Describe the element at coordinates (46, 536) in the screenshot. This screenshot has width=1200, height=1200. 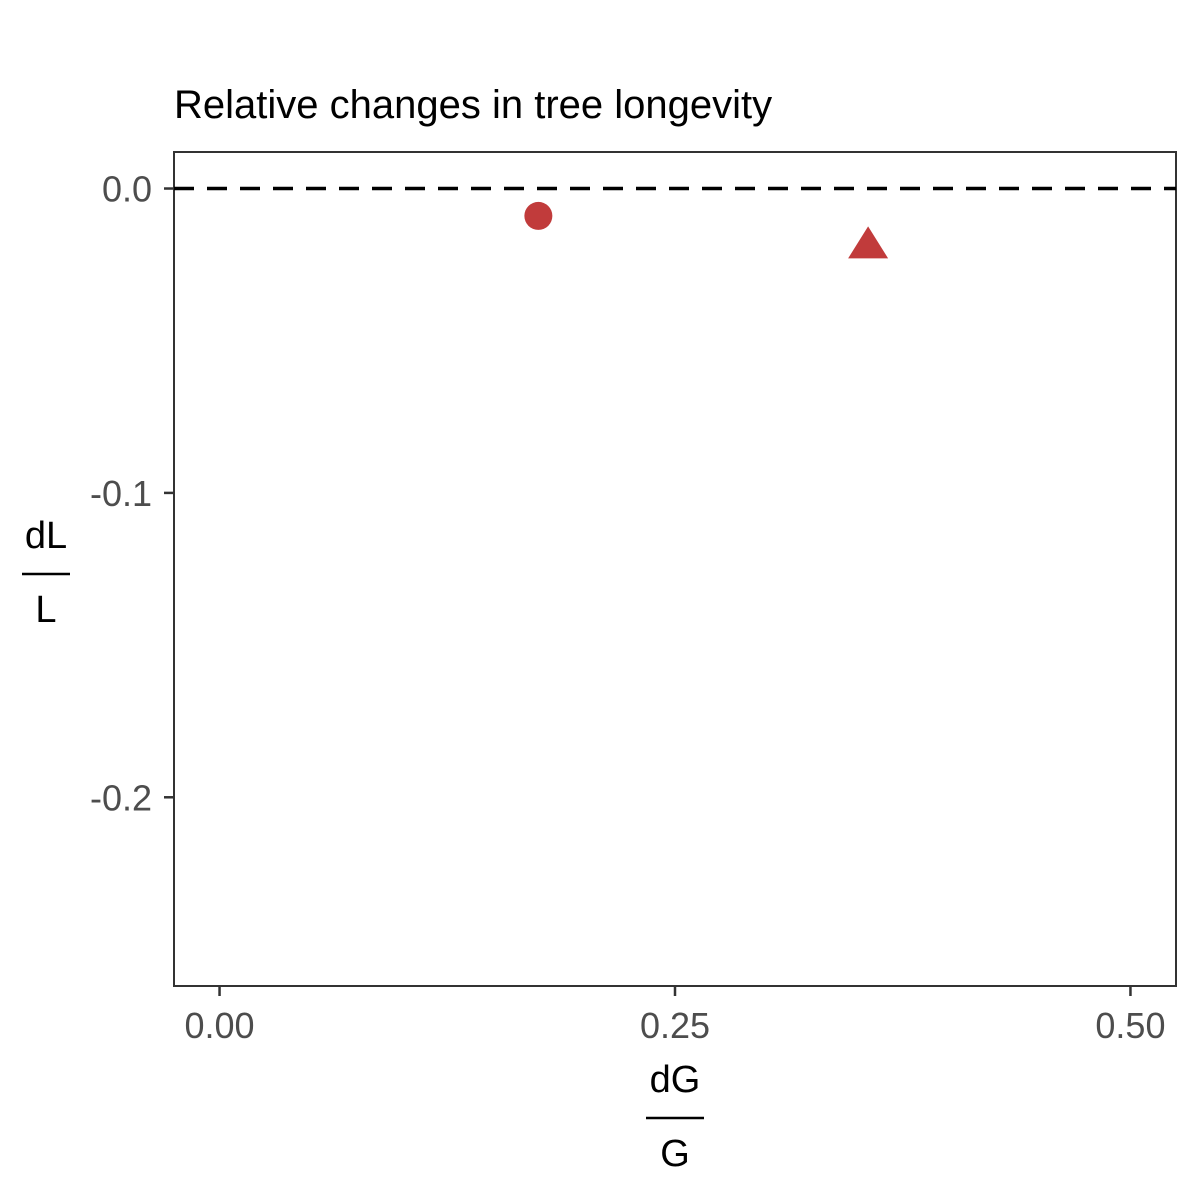
I see `y-axis-label-numerator: dL` at that location.